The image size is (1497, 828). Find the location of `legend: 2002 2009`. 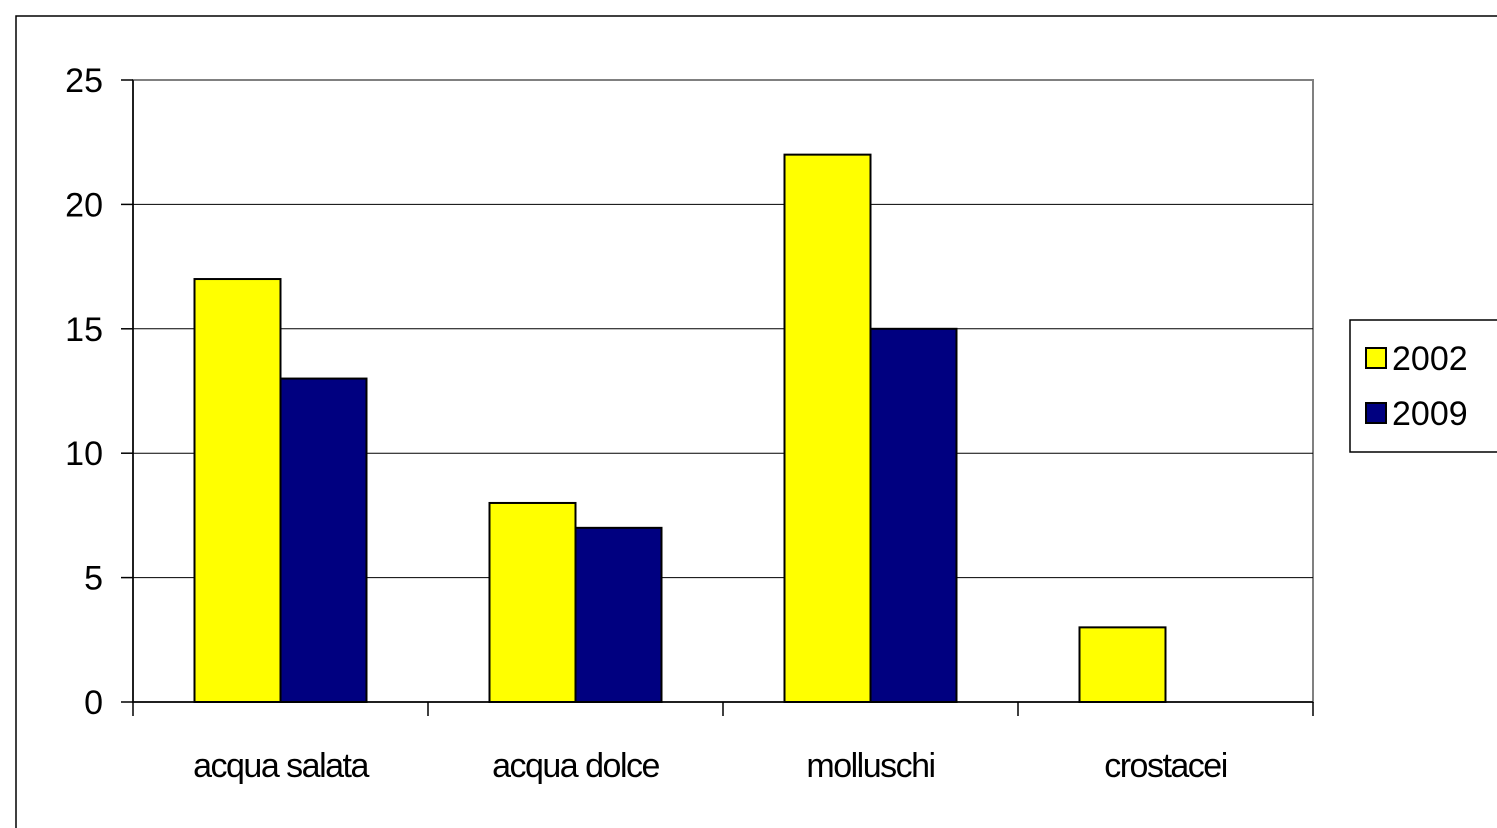

legend: 2002 2009 is located at coordinates (1423, 386).